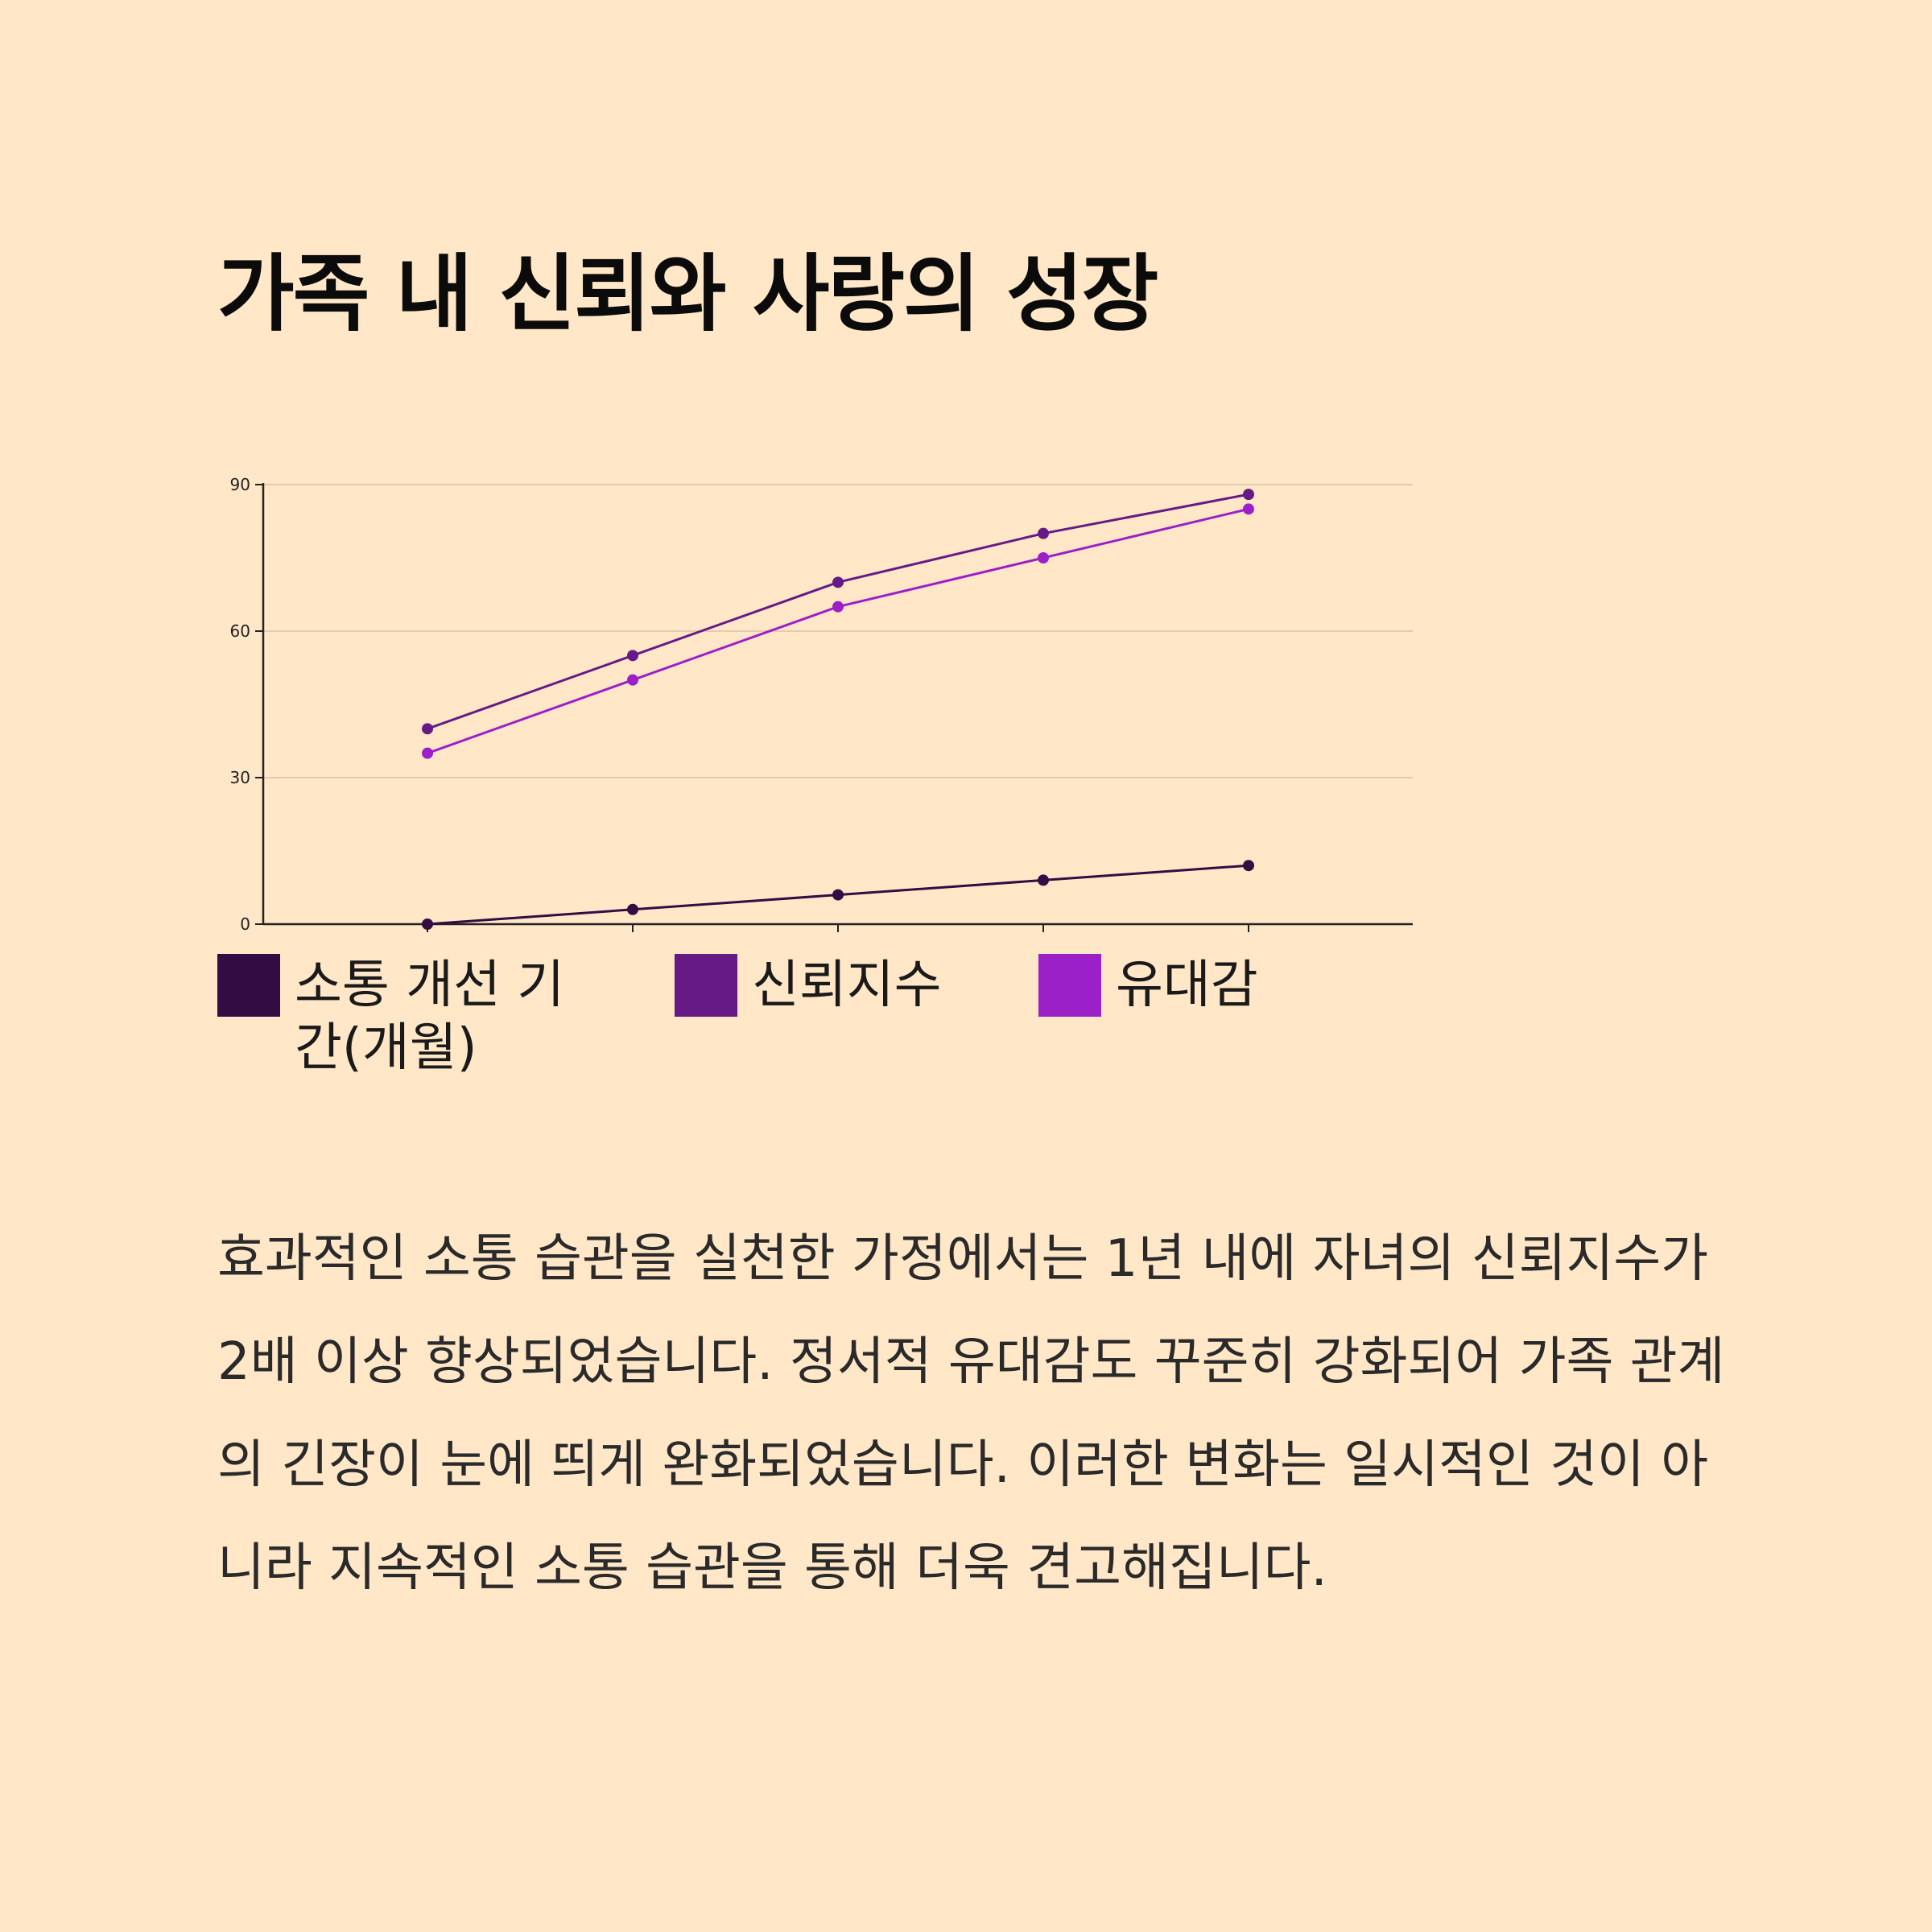  I want to click on legend-item-bonding: 유대감, so click(1148, 985).